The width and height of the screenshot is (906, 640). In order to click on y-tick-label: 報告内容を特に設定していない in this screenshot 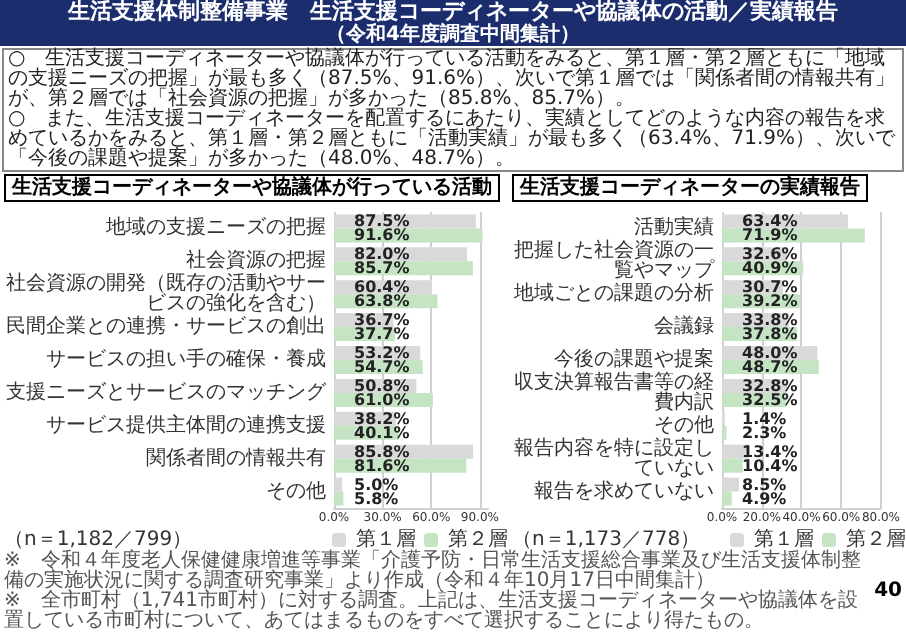, I will do `click(614, 457)`.